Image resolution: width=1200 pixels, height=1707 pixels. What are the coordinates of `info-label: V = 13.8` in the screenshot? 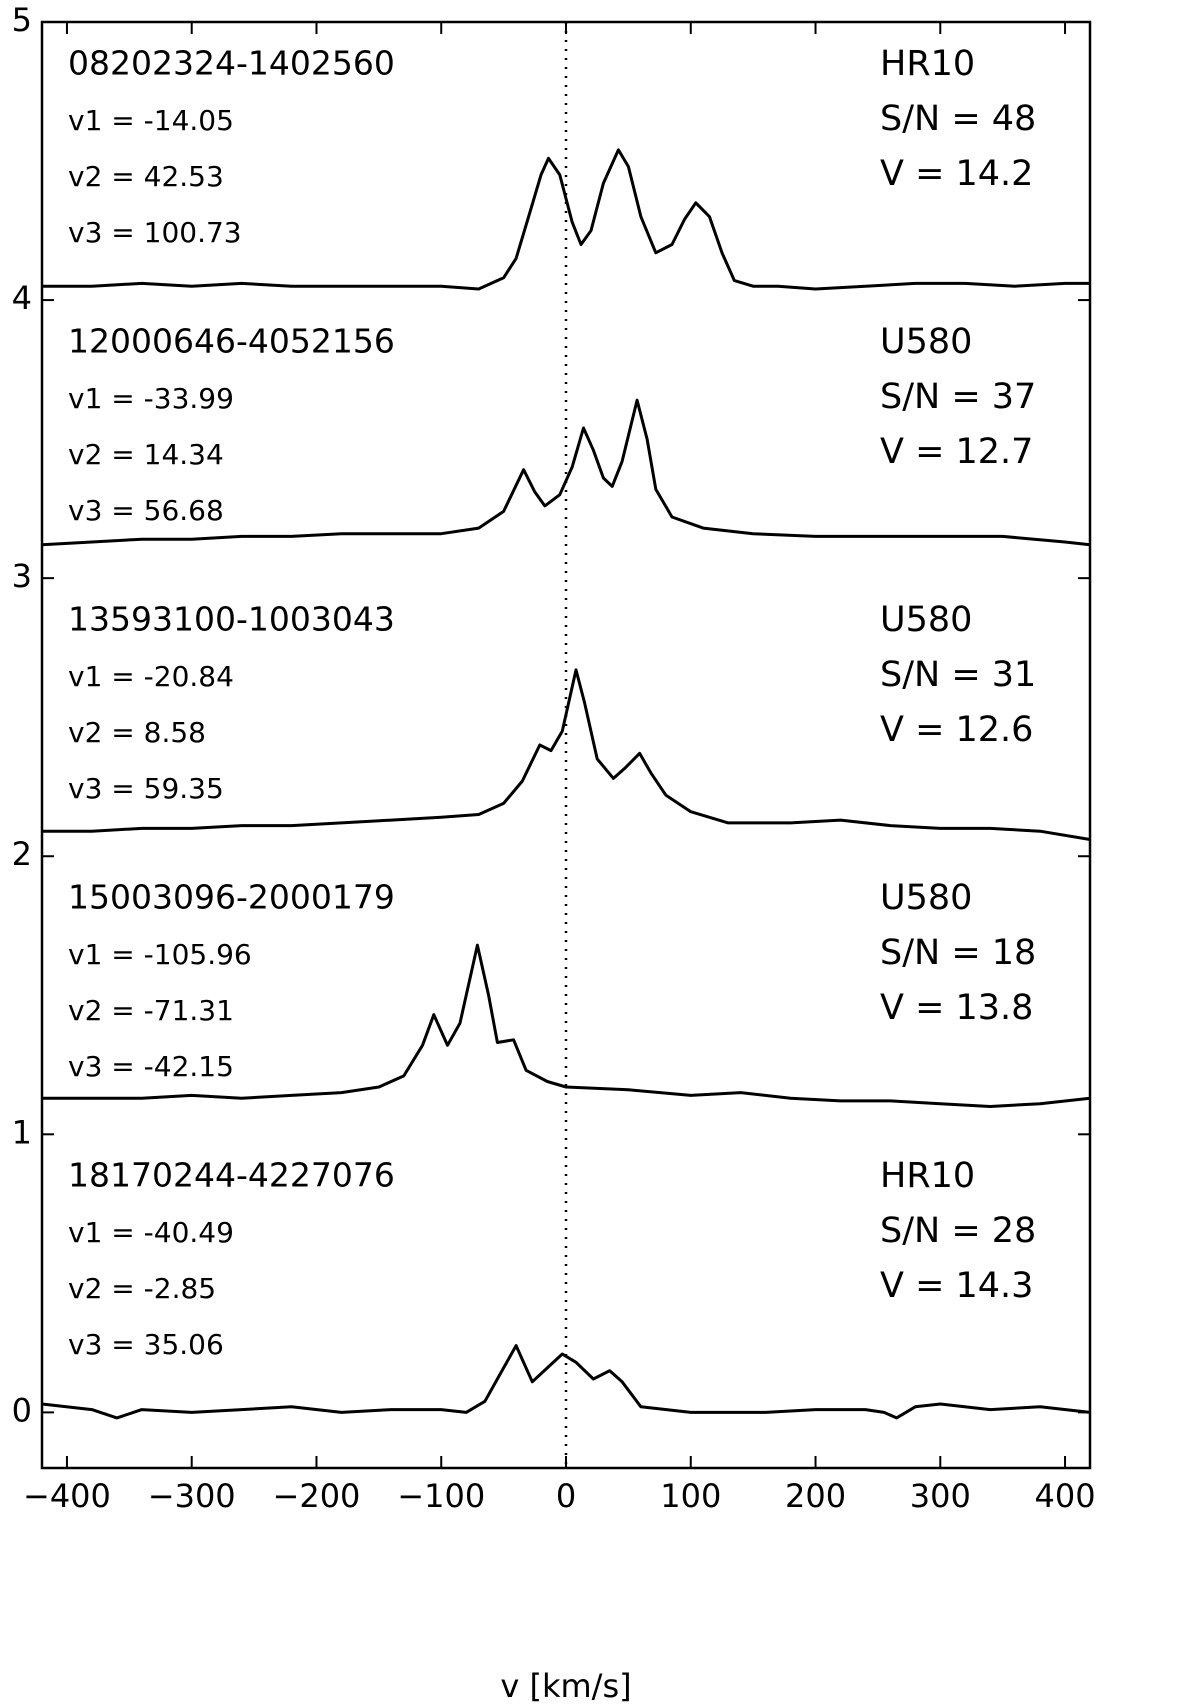 It's located at (956, 1008).